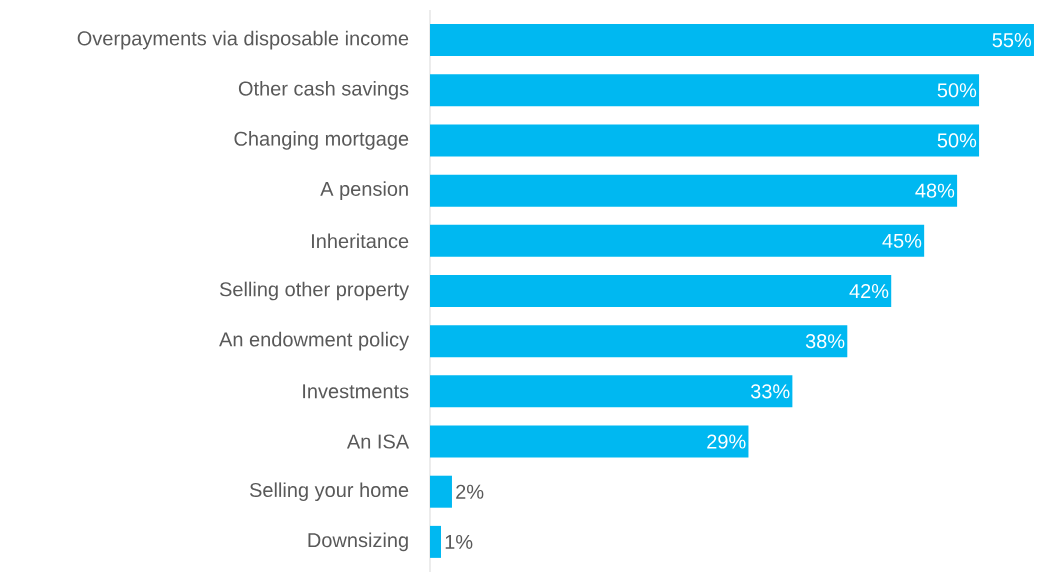 The width and height of the screenshot is (1042, 575). What do you see at coordinates (935, 190) in the screenshot?
I see `data-label: 48%` at bounding box center [935, 190].